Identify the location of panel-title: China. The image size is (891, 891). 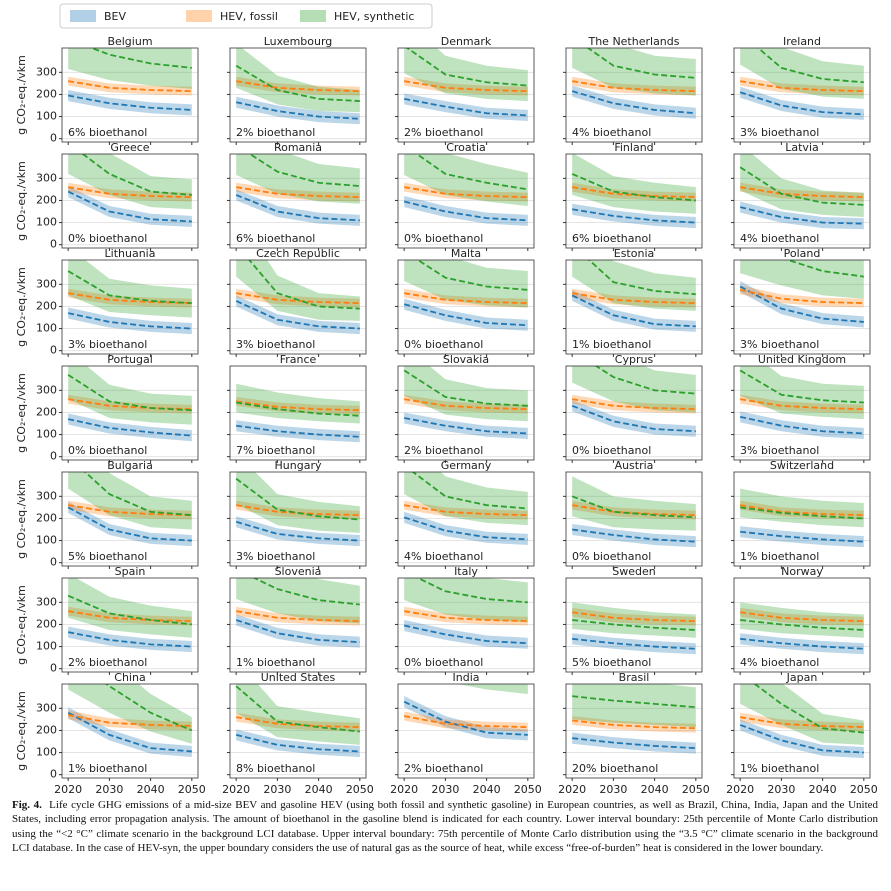
(129, 677).